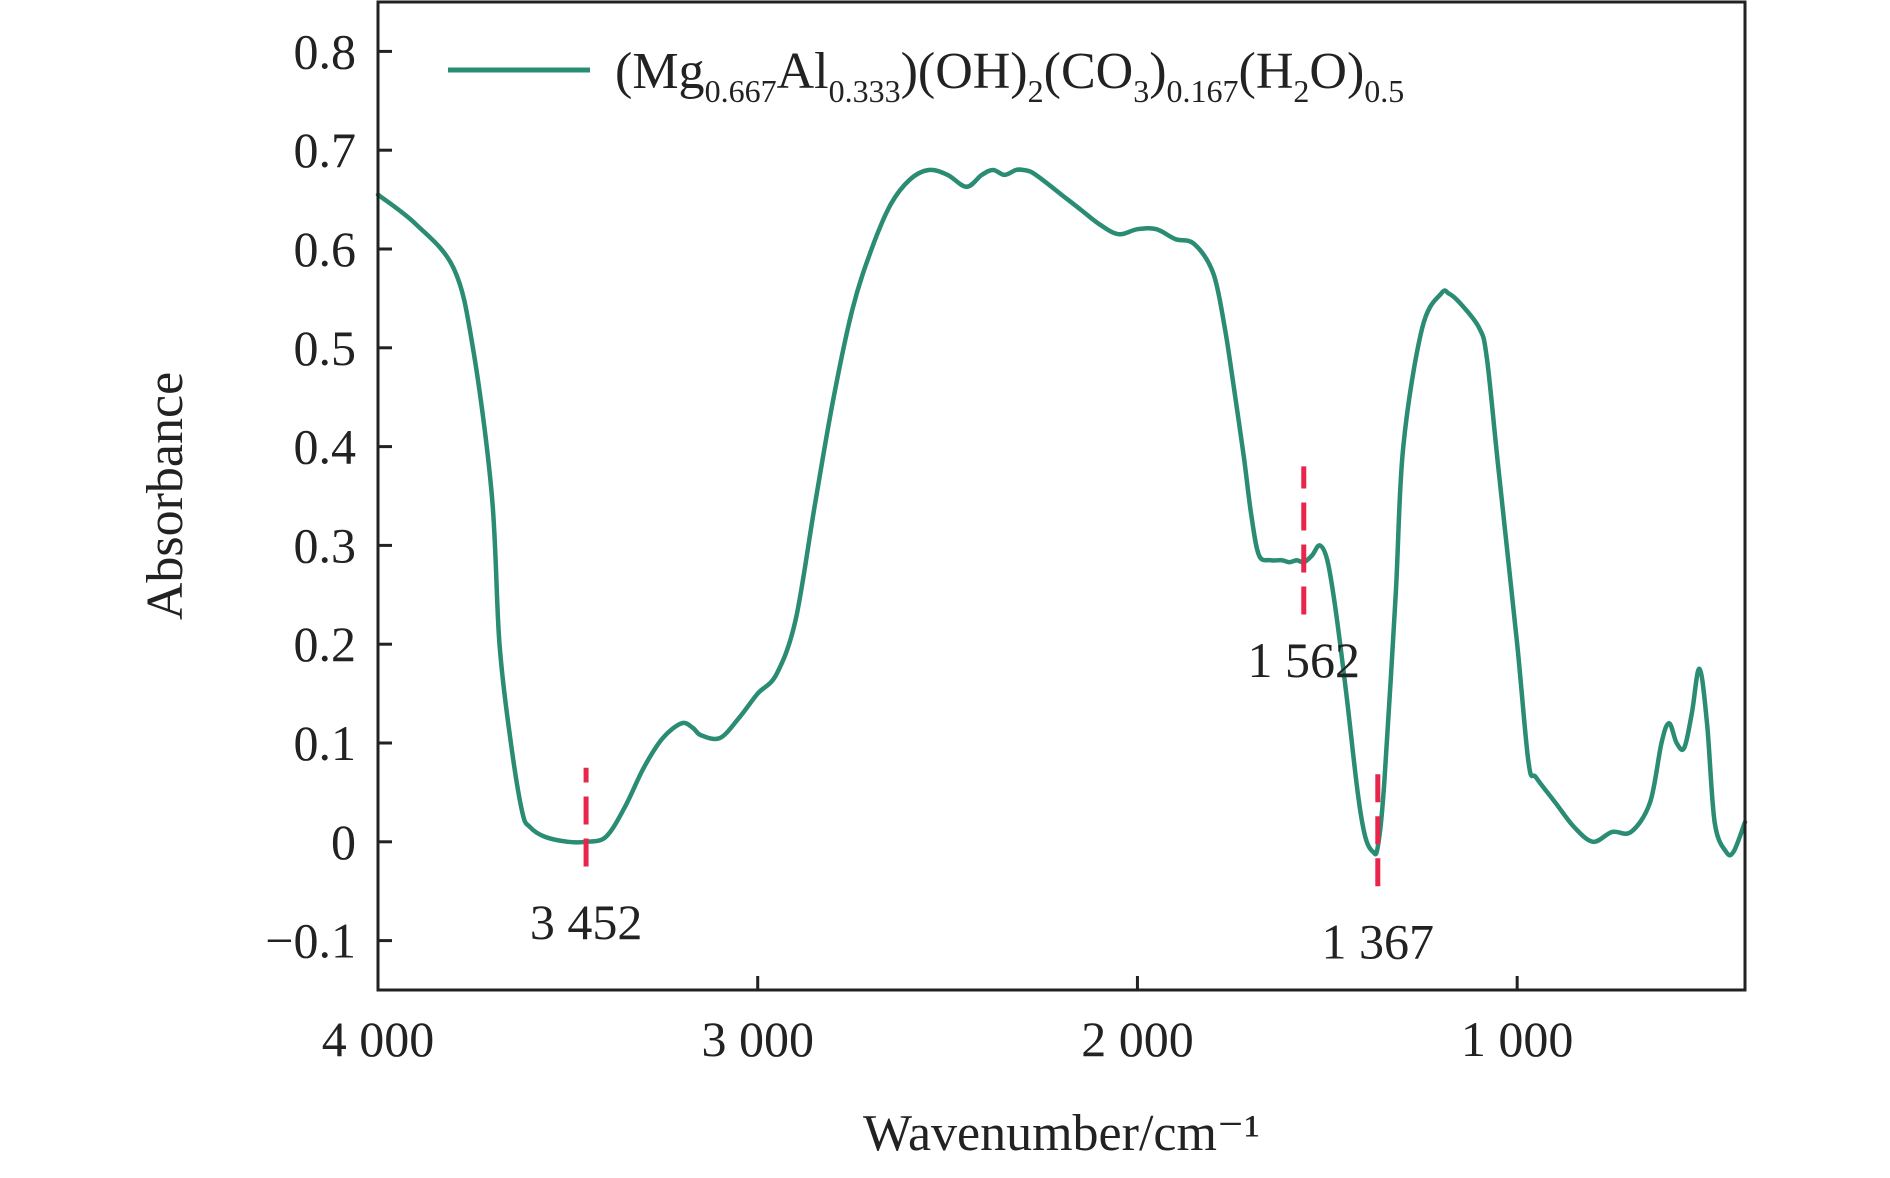 The width and height of the screenshot is (1890, 1178). What do you see at coordinates (325, 447) in the screenshot?
I see `y-tick-label: 0.4` at bounding box center [325, 447].